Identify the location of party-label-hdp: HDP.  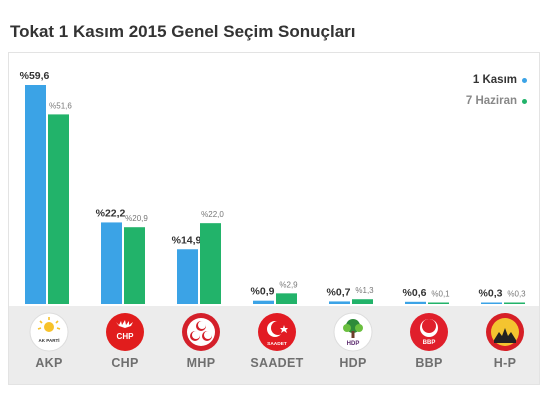
(353, 363).